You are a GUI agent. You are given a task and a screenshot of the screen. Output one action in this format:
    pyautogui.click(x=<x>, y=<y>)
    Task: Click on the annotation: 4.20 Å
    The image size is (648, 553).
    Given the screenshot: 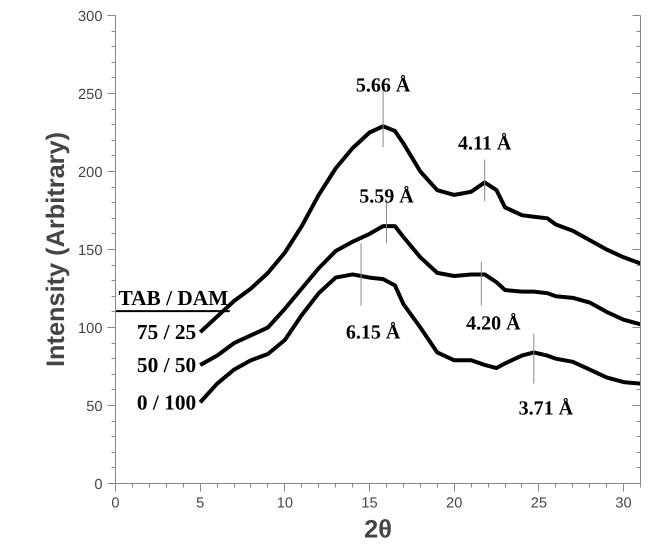 What is the action you would take?
    pyautogui.click(x=494, y=323)
    